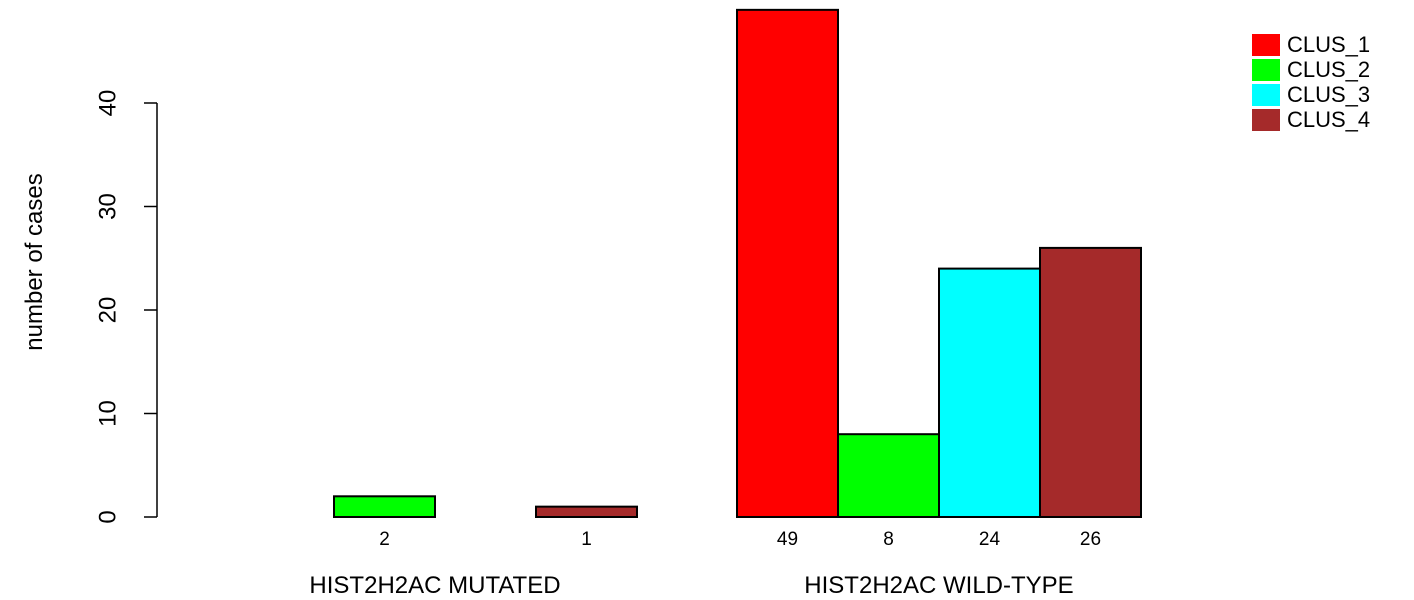  Describe the element at coordinates (1328, 94) in the screenshot. I see `legend-label-clus_3: CLUS_3` at that location.